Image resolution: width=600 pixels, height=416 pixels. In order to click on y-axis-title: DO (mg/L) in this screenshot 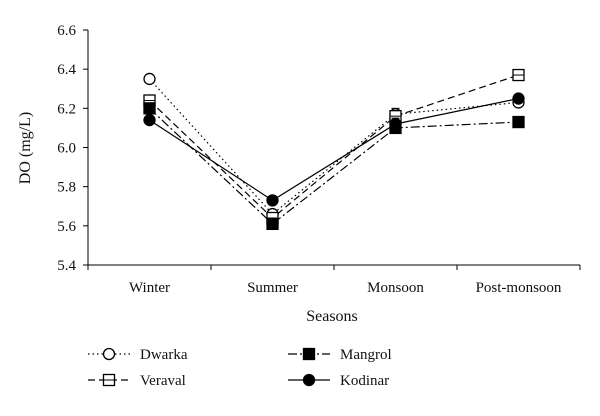, I will do `click(25, 148)`.